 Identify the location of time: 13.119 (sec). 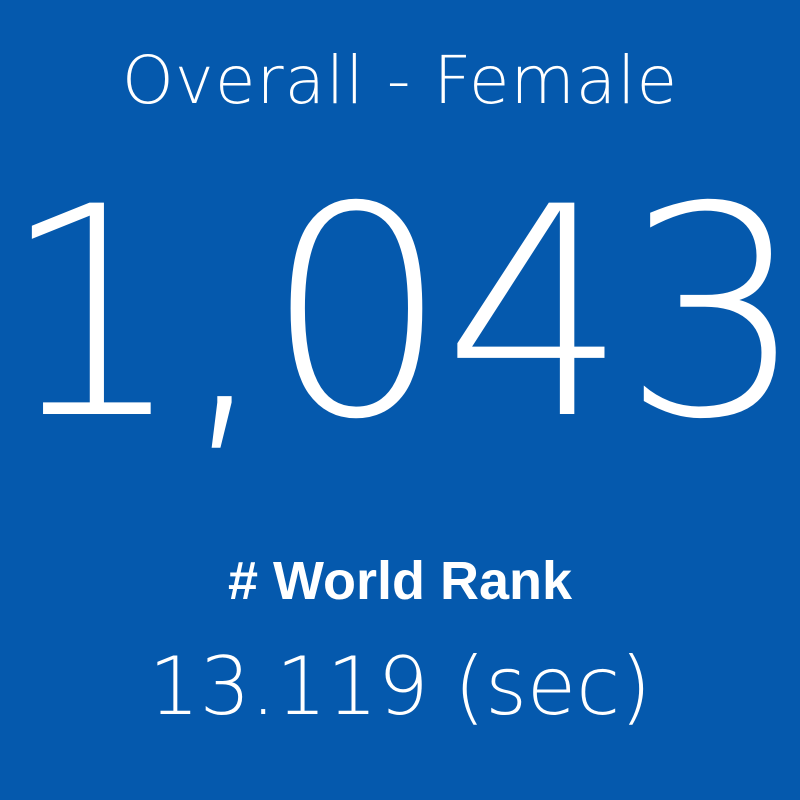
(400, 686).